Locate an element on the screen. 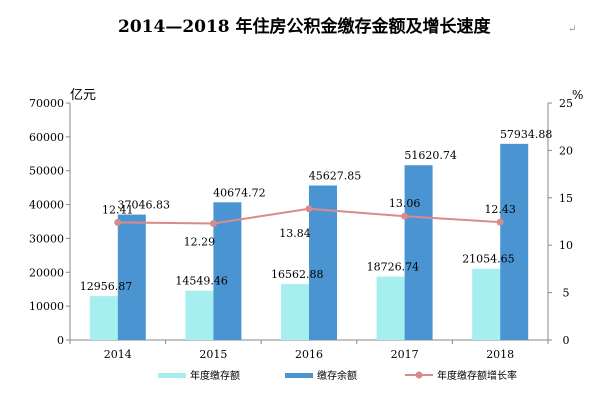 This screenshot has height=405, width=600. y-tick-label: 30000 is located at coordinates (46, 238).